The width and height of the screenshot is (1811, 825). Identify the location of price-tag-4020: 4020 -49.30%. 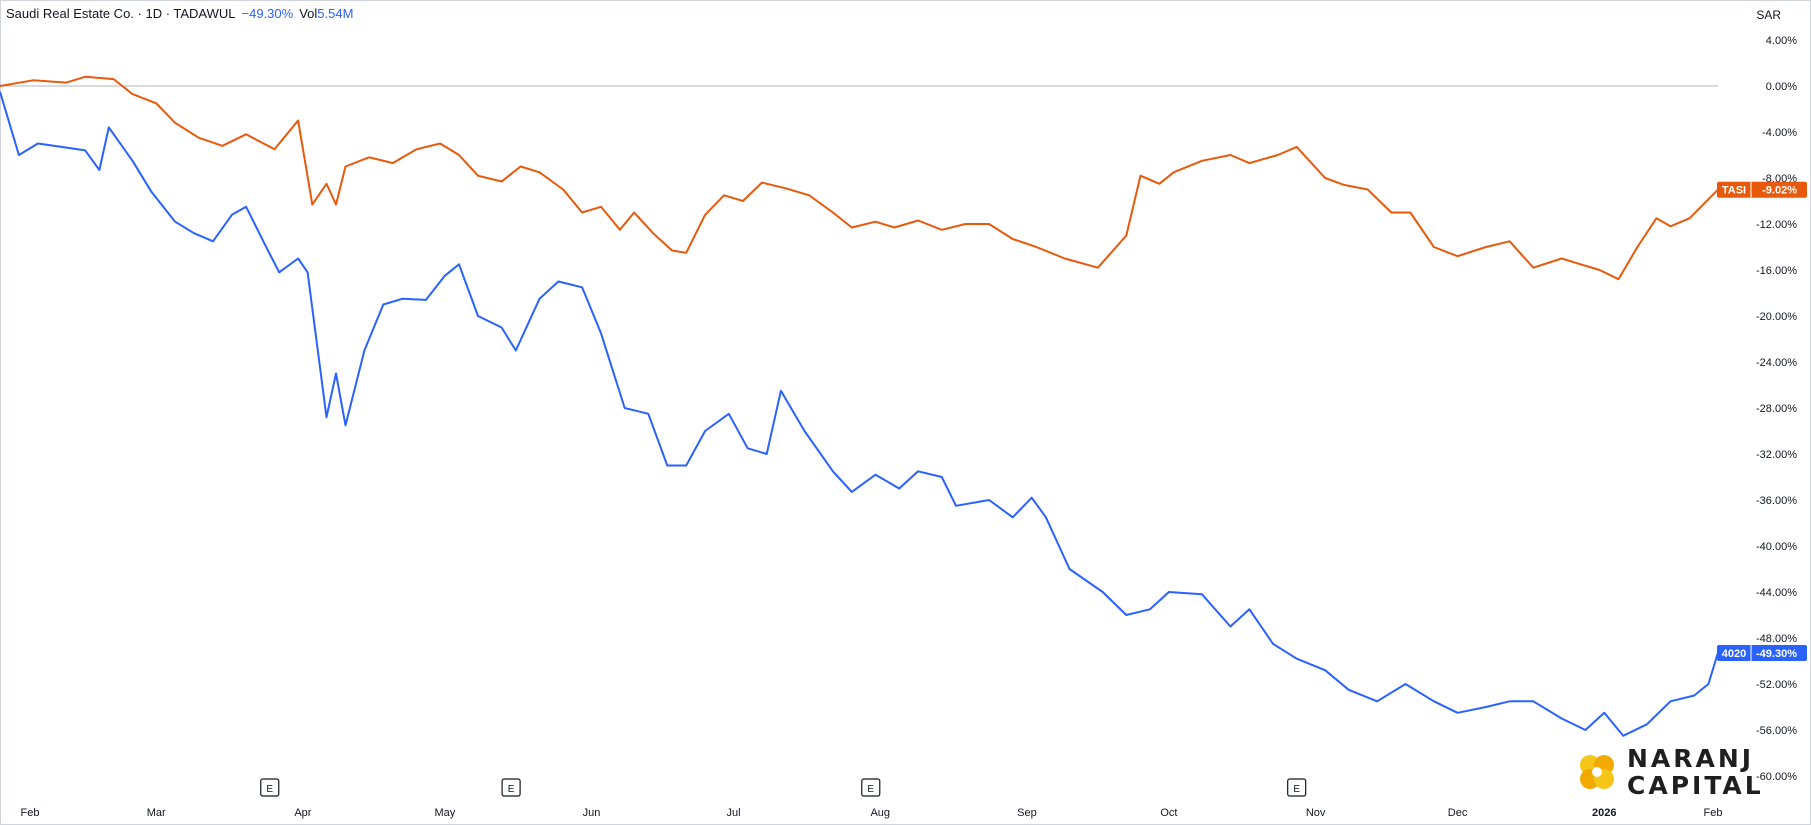
(1762, 652).